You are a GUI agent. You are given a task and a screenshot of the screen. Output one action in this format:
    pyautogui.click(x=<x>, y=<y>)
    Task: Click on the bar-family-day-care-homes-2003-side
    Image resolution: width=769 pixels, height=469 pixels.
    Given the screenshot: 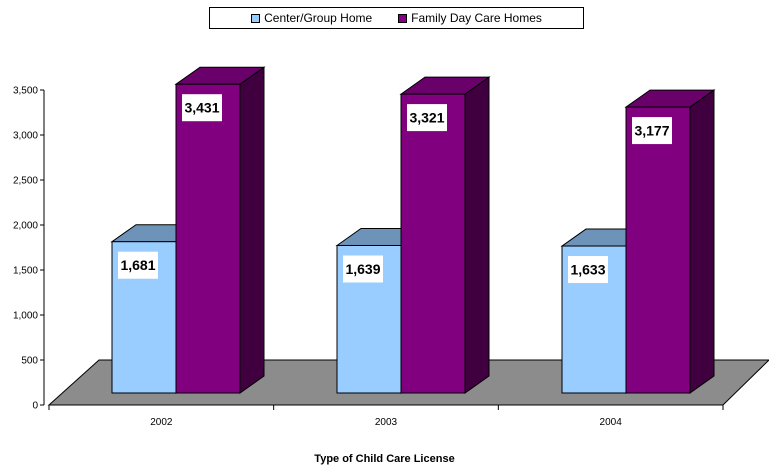 What is the action you would take?
    pyautogui.click(x=477, y=235)
    